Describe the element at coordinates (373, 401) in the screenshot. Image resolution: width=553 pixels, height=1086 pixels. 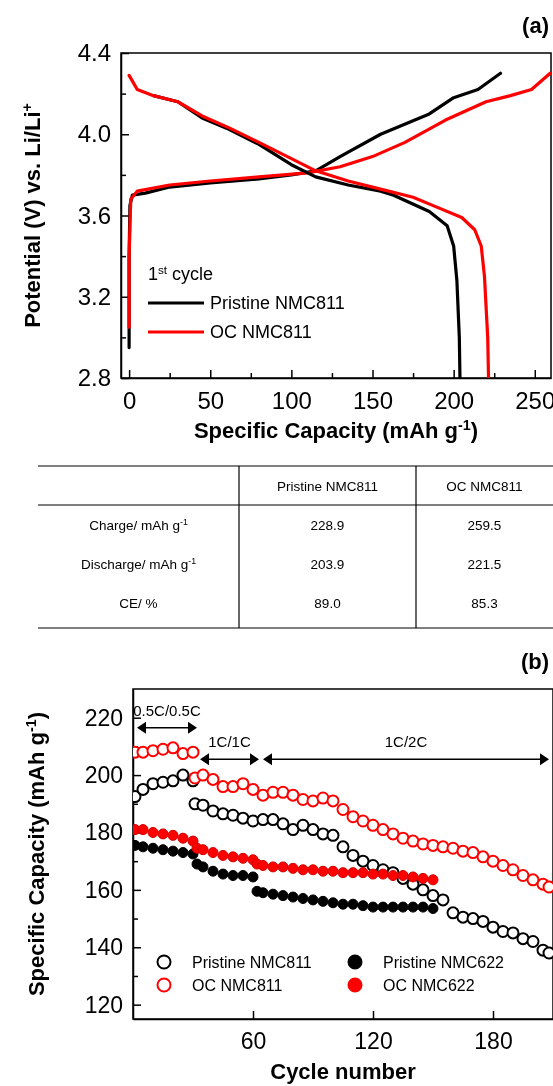
I see `x-tick-label: 150` at that location.